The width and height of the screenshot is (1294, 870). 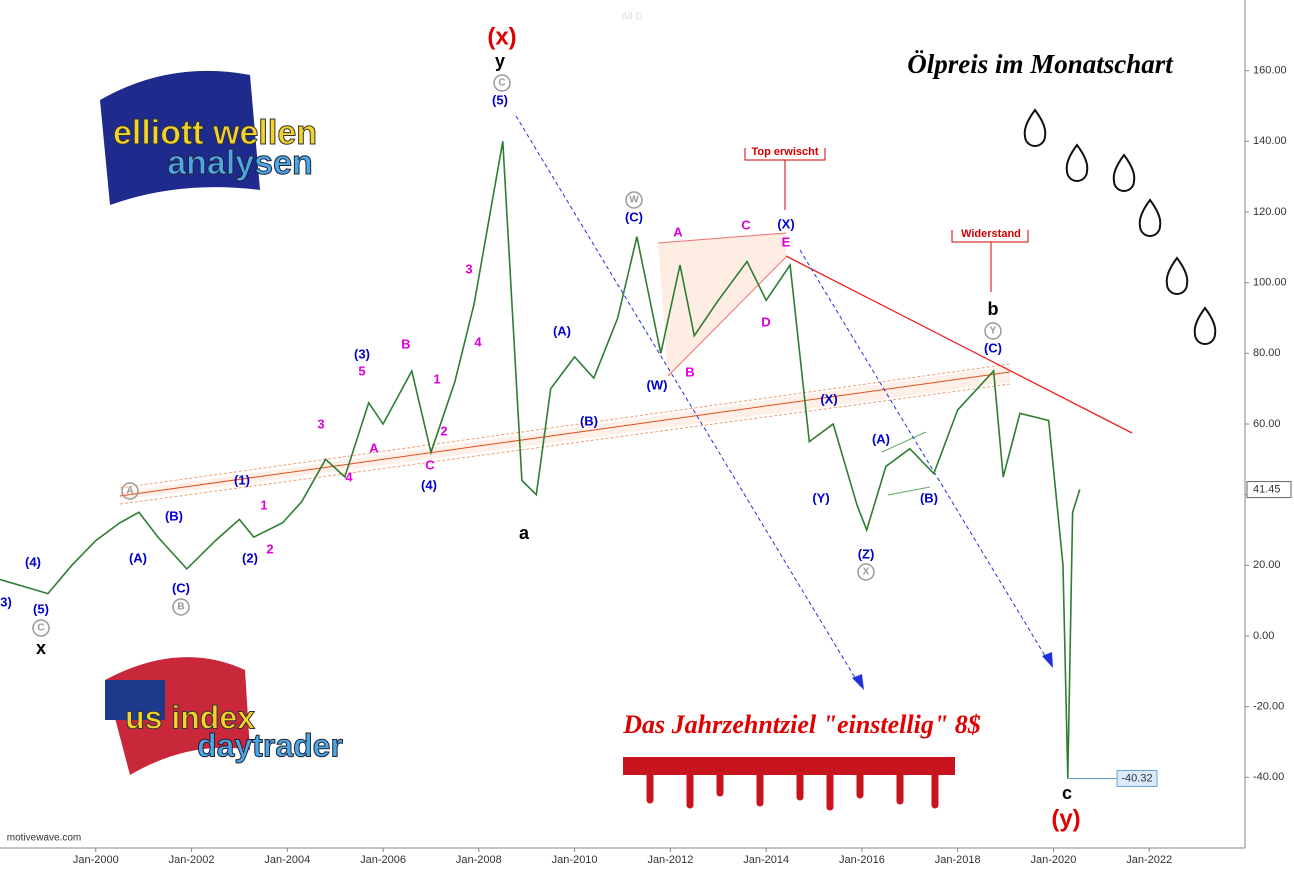 I want to click on wave-label: (X), so click(x=828, y=398).